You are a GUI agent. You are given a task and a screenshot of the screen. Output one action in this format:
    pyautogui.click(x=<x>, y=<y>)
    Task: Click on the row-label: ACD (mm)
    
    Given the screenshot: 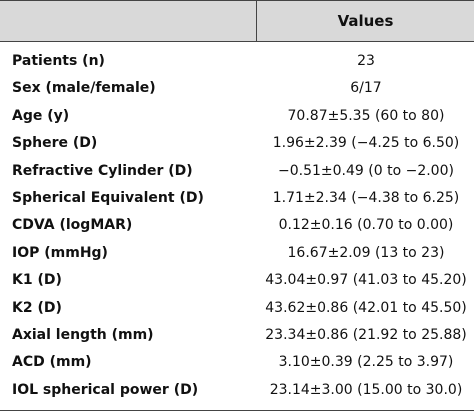 What is the action you would take?
    pyautogui.click(x=52, y=362)
    